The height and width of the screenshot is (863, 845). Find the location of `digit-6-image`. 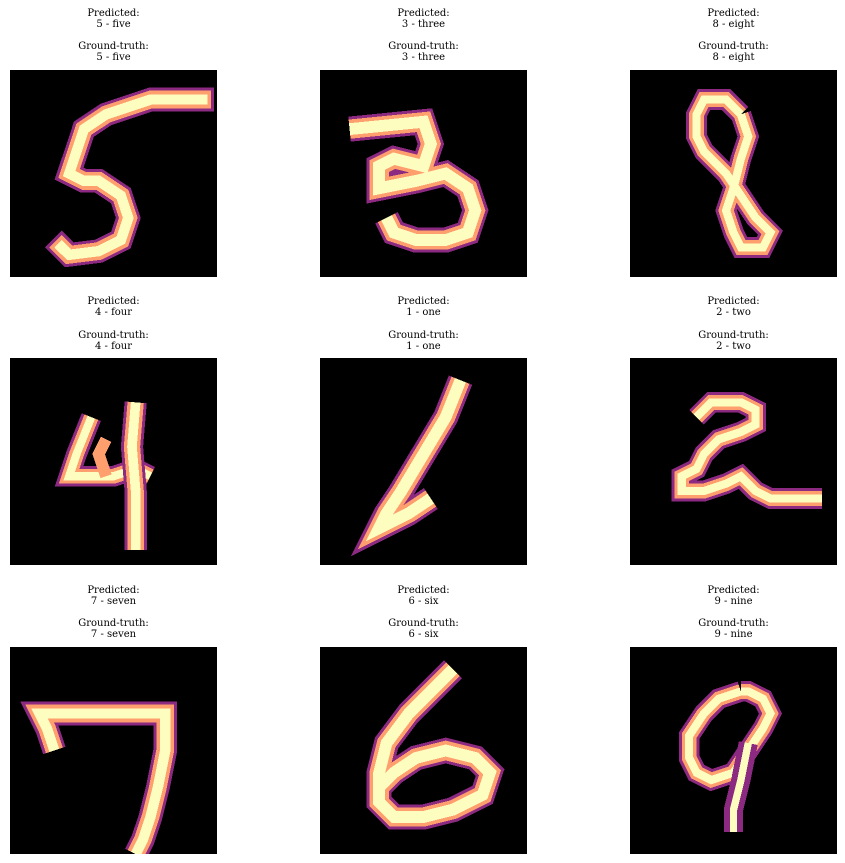

digit-6-image is located at coordinates (435, 745).